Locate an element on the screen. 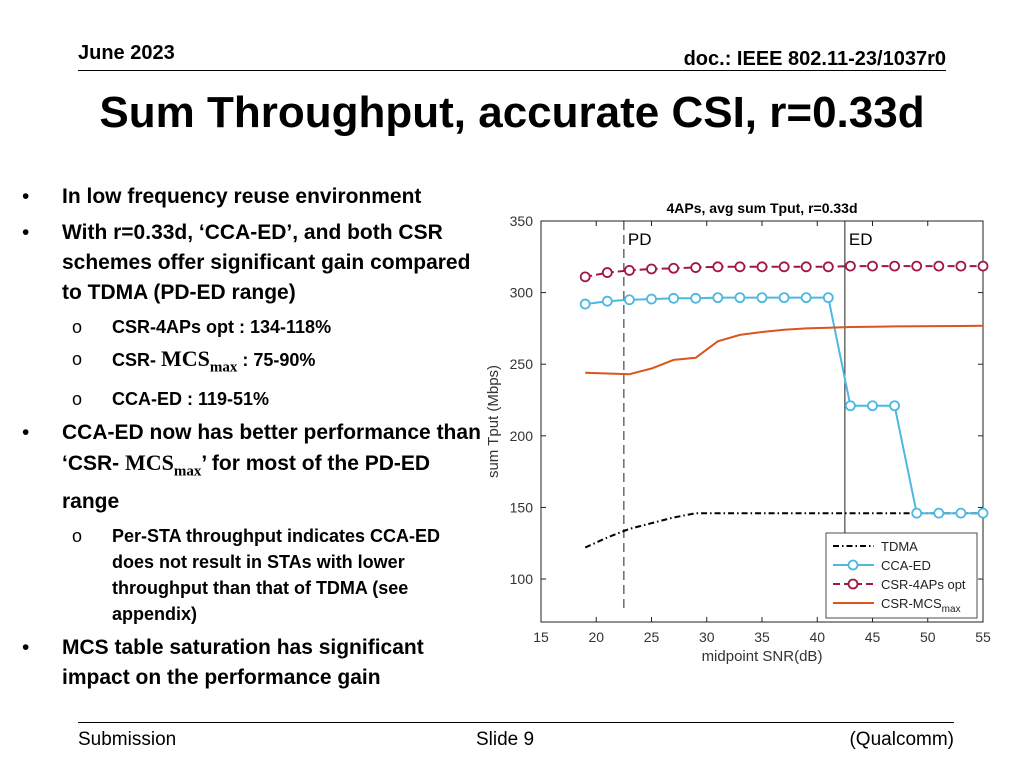 This screenshot has height=768, width=1024. x-tick-label: 45 is located at coordinates (873, 637).